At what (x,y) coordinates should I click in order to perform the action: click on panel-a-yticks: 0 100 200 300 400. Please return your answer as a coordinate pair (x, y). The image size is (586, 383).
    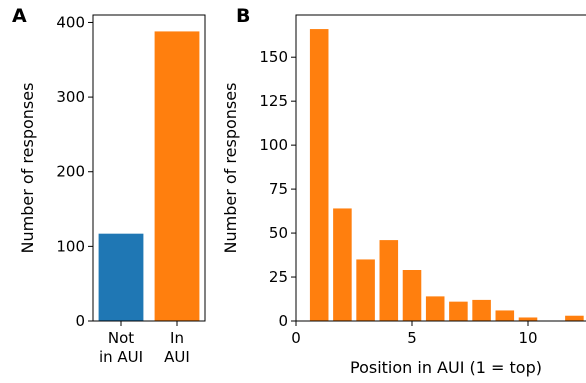
    Looking at the image, I should click on (74, 171).